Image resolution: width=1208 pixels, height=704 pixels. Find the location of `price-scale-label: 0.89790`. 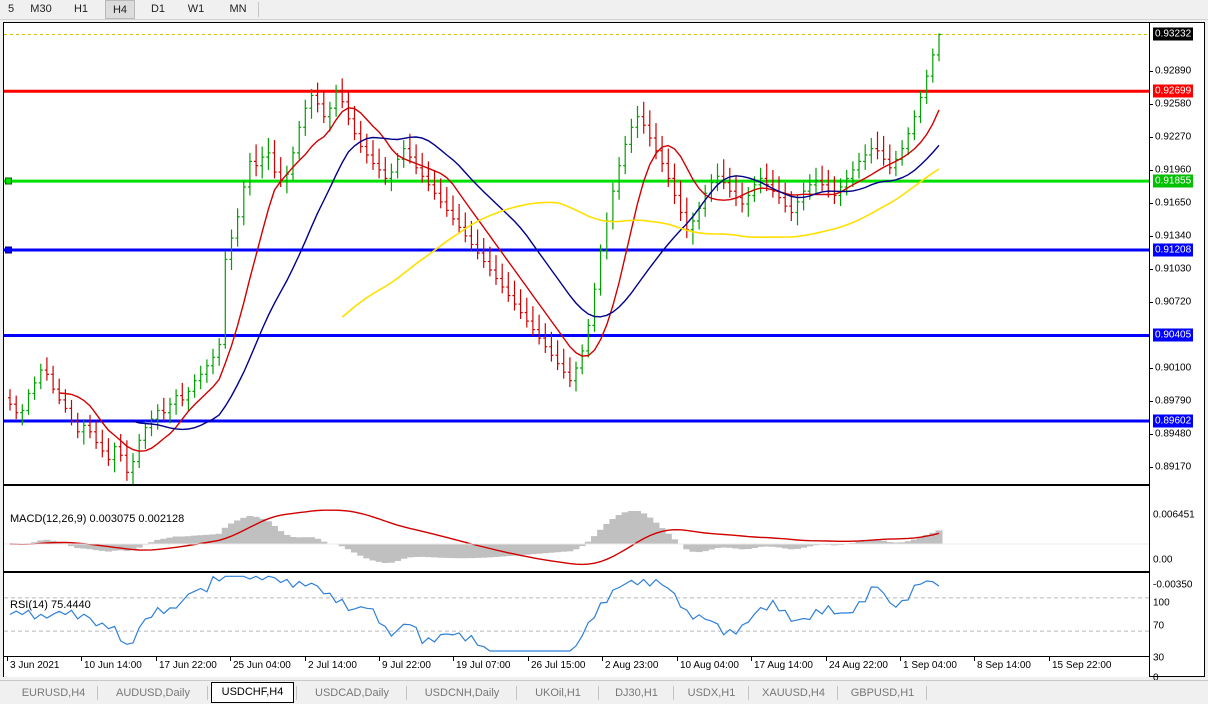

price-scale-label: 0.89790 is located at coordinates (1173, 401).